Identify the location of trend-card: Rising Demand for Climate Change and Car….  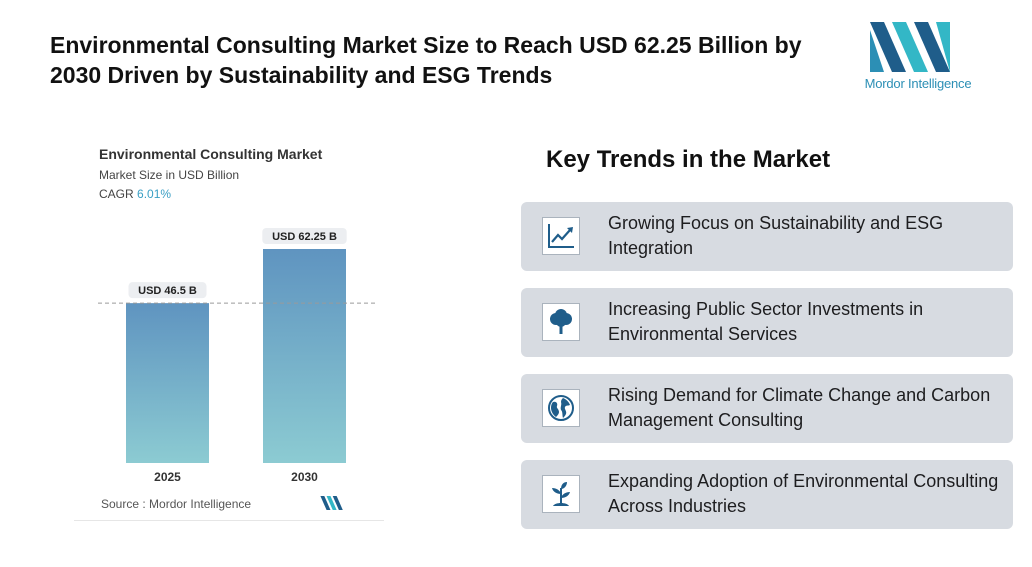
(767, 408).